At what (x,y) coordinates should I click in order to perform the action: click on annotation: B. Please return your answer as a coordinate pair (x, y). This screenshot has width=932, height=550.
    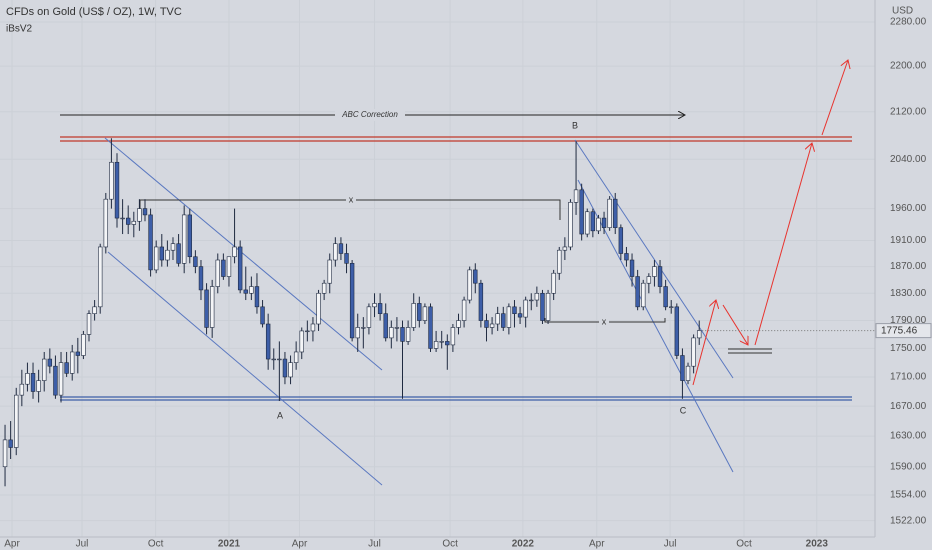
    Looking at the image, I should click on (575, 125).